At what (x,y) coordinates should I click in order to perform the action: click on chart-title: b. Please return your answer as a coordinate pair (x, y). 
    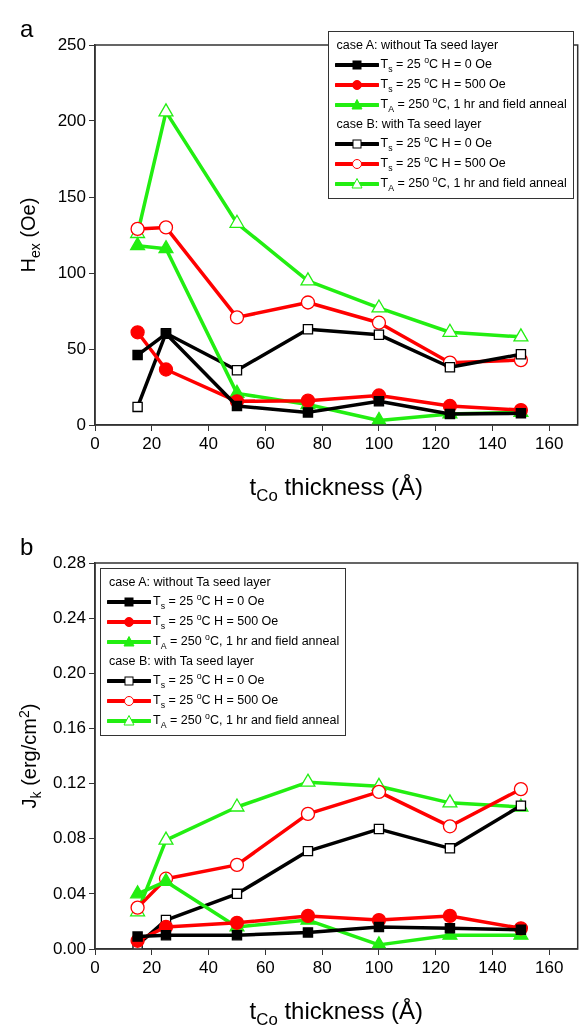
    Looking at the image, I should click on (27, 547).